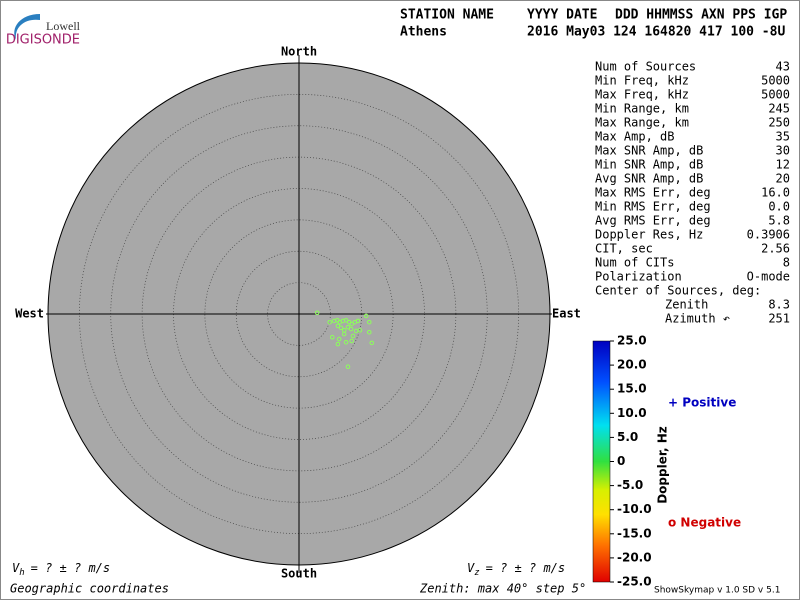  What do you see at coordinates (471, 568) in the screenshot?
I see `vz-symbol: V` at bounding box center [471, 568].